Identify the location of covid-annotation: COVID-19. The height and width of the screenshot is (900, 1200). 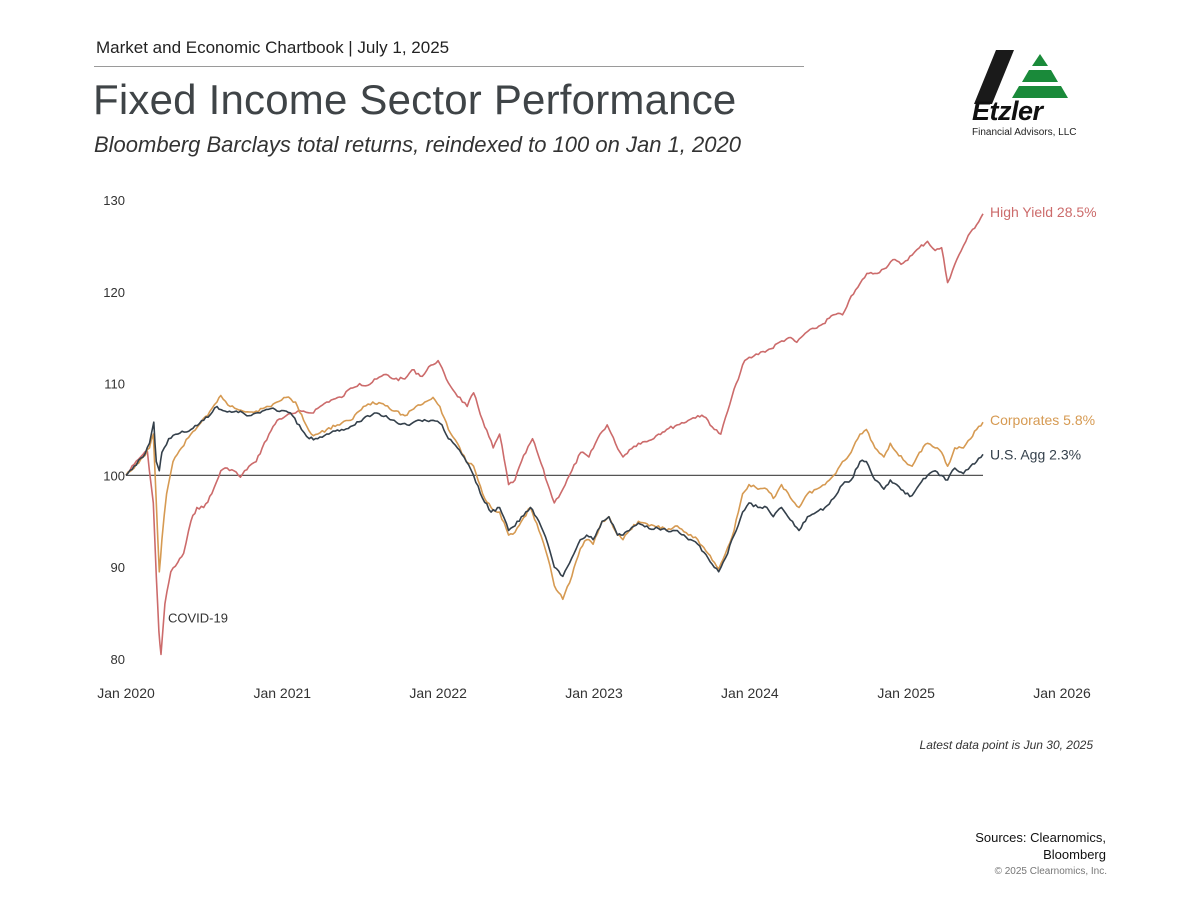
(198, 618).